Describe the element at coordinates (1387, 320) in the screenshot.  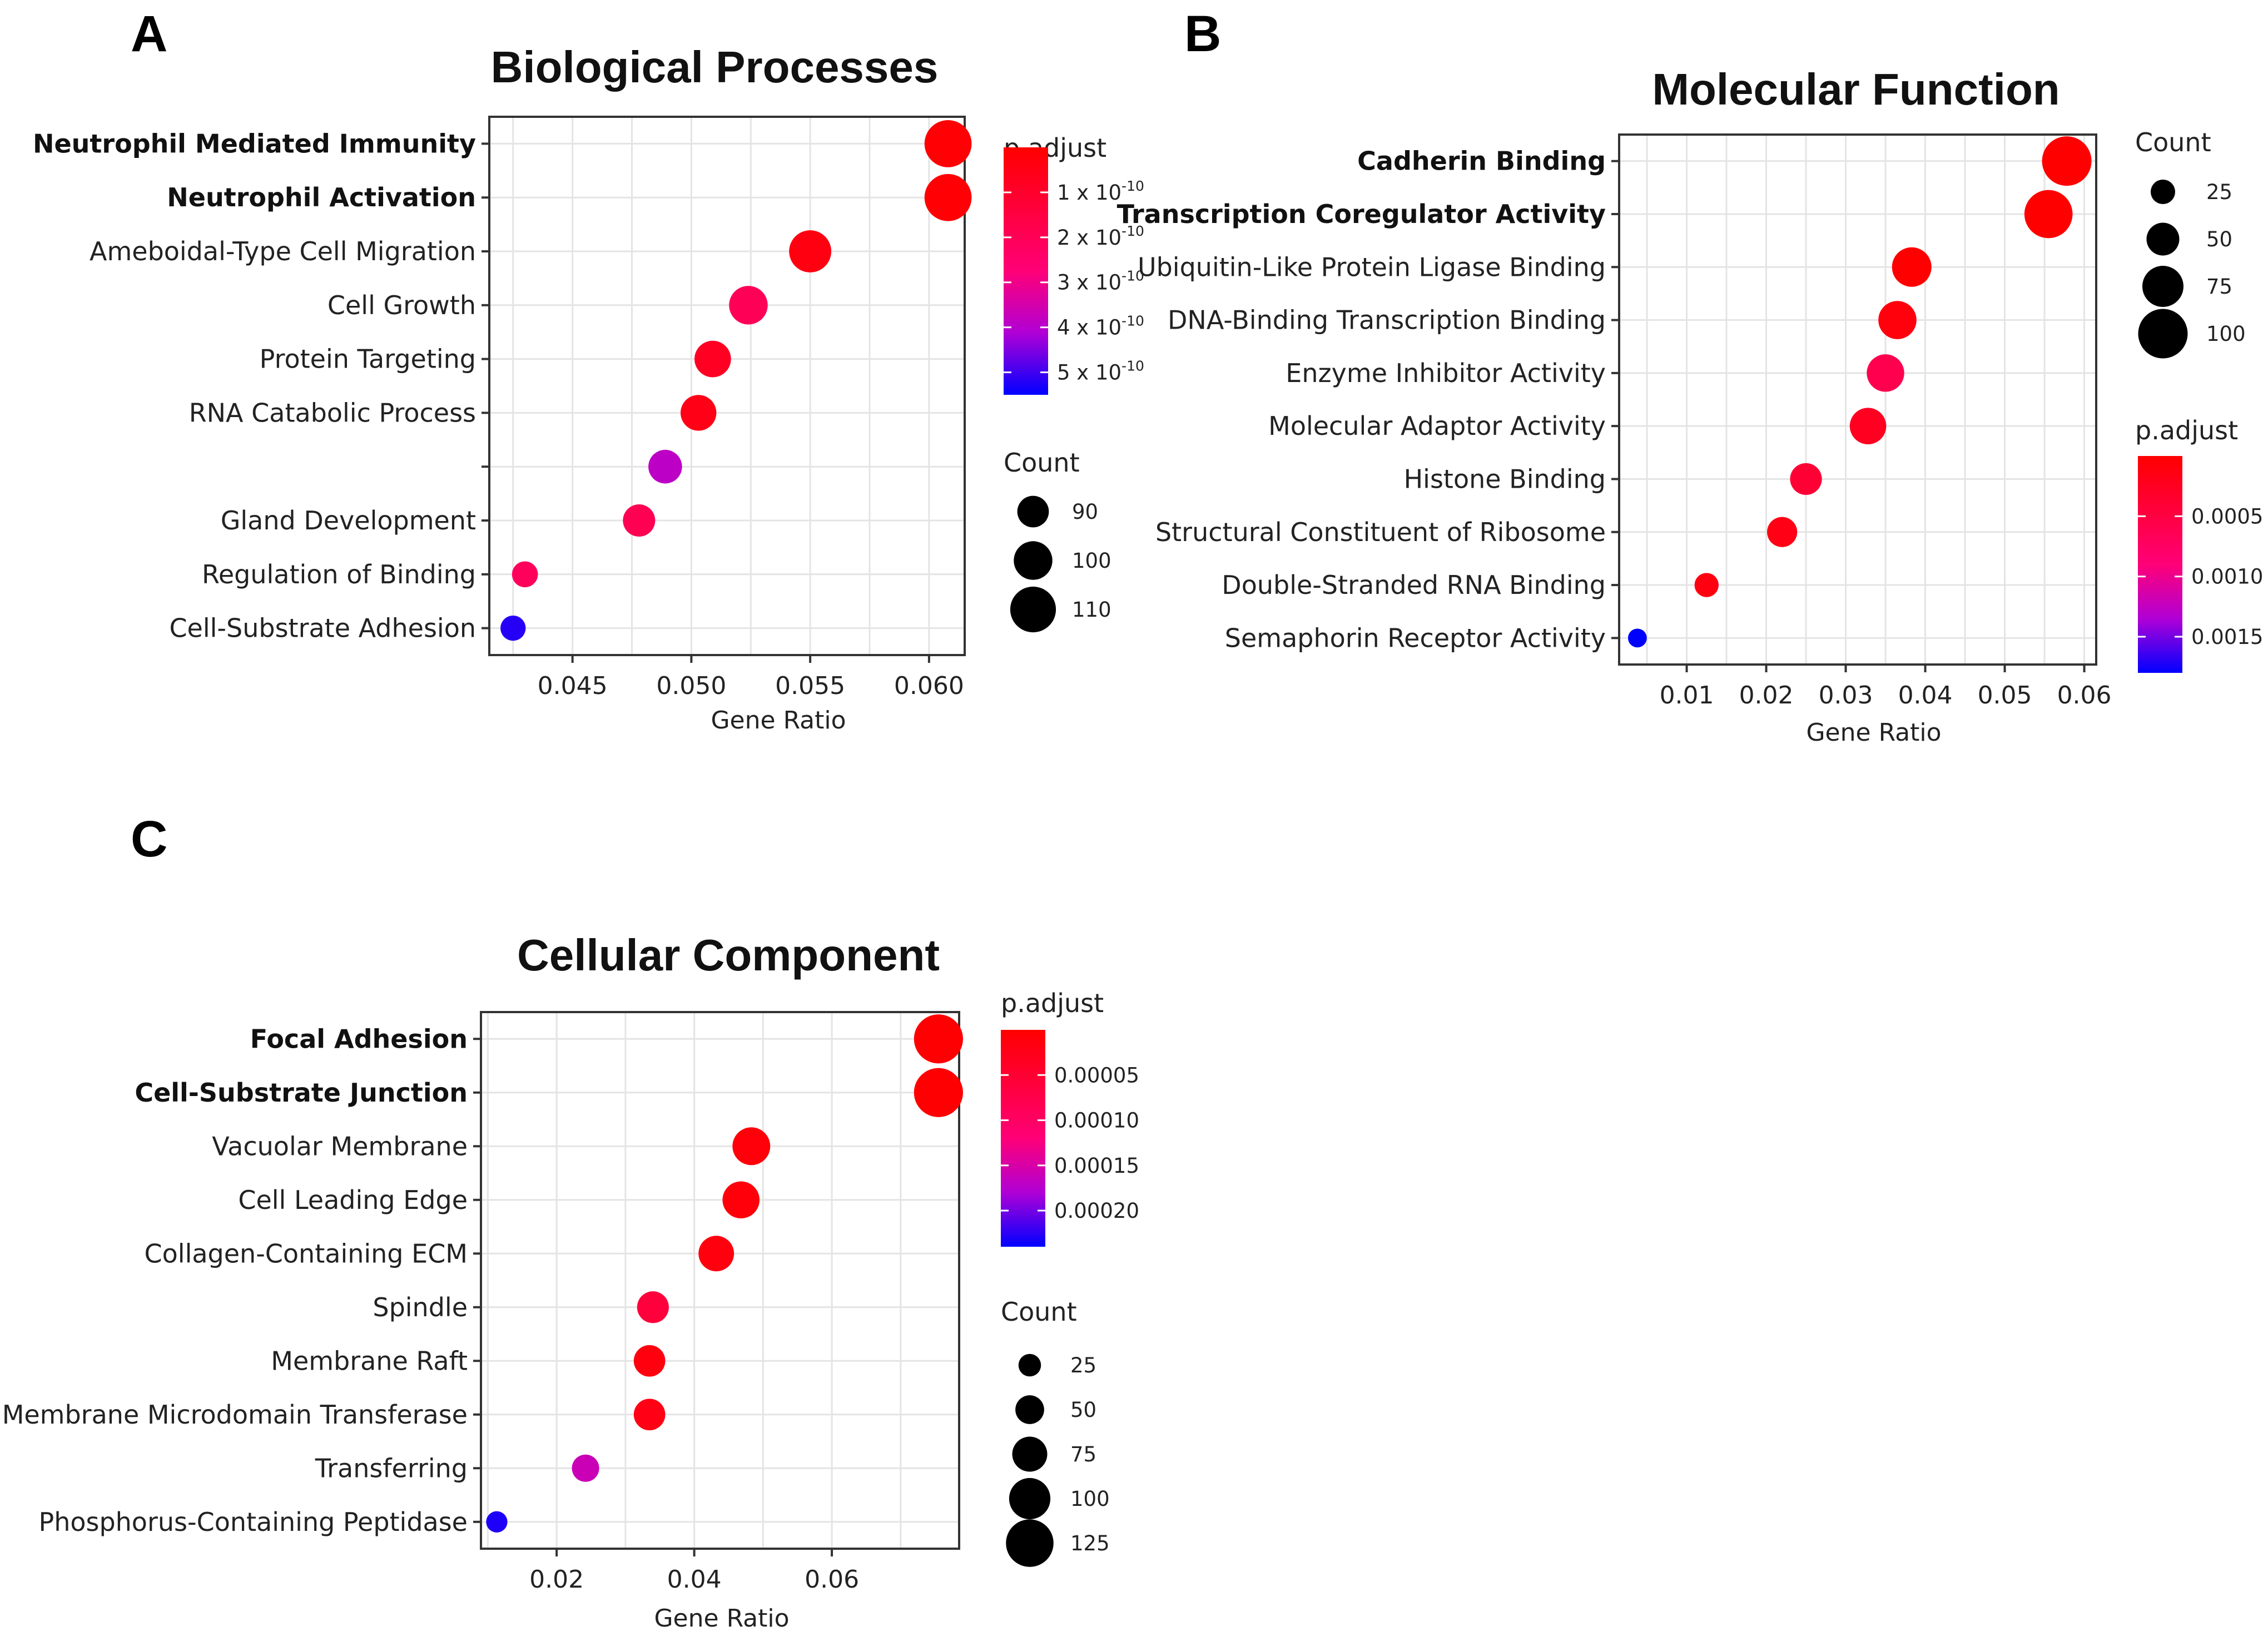
I see `category-label: DNA-Binding Transcription Binding` at that location.